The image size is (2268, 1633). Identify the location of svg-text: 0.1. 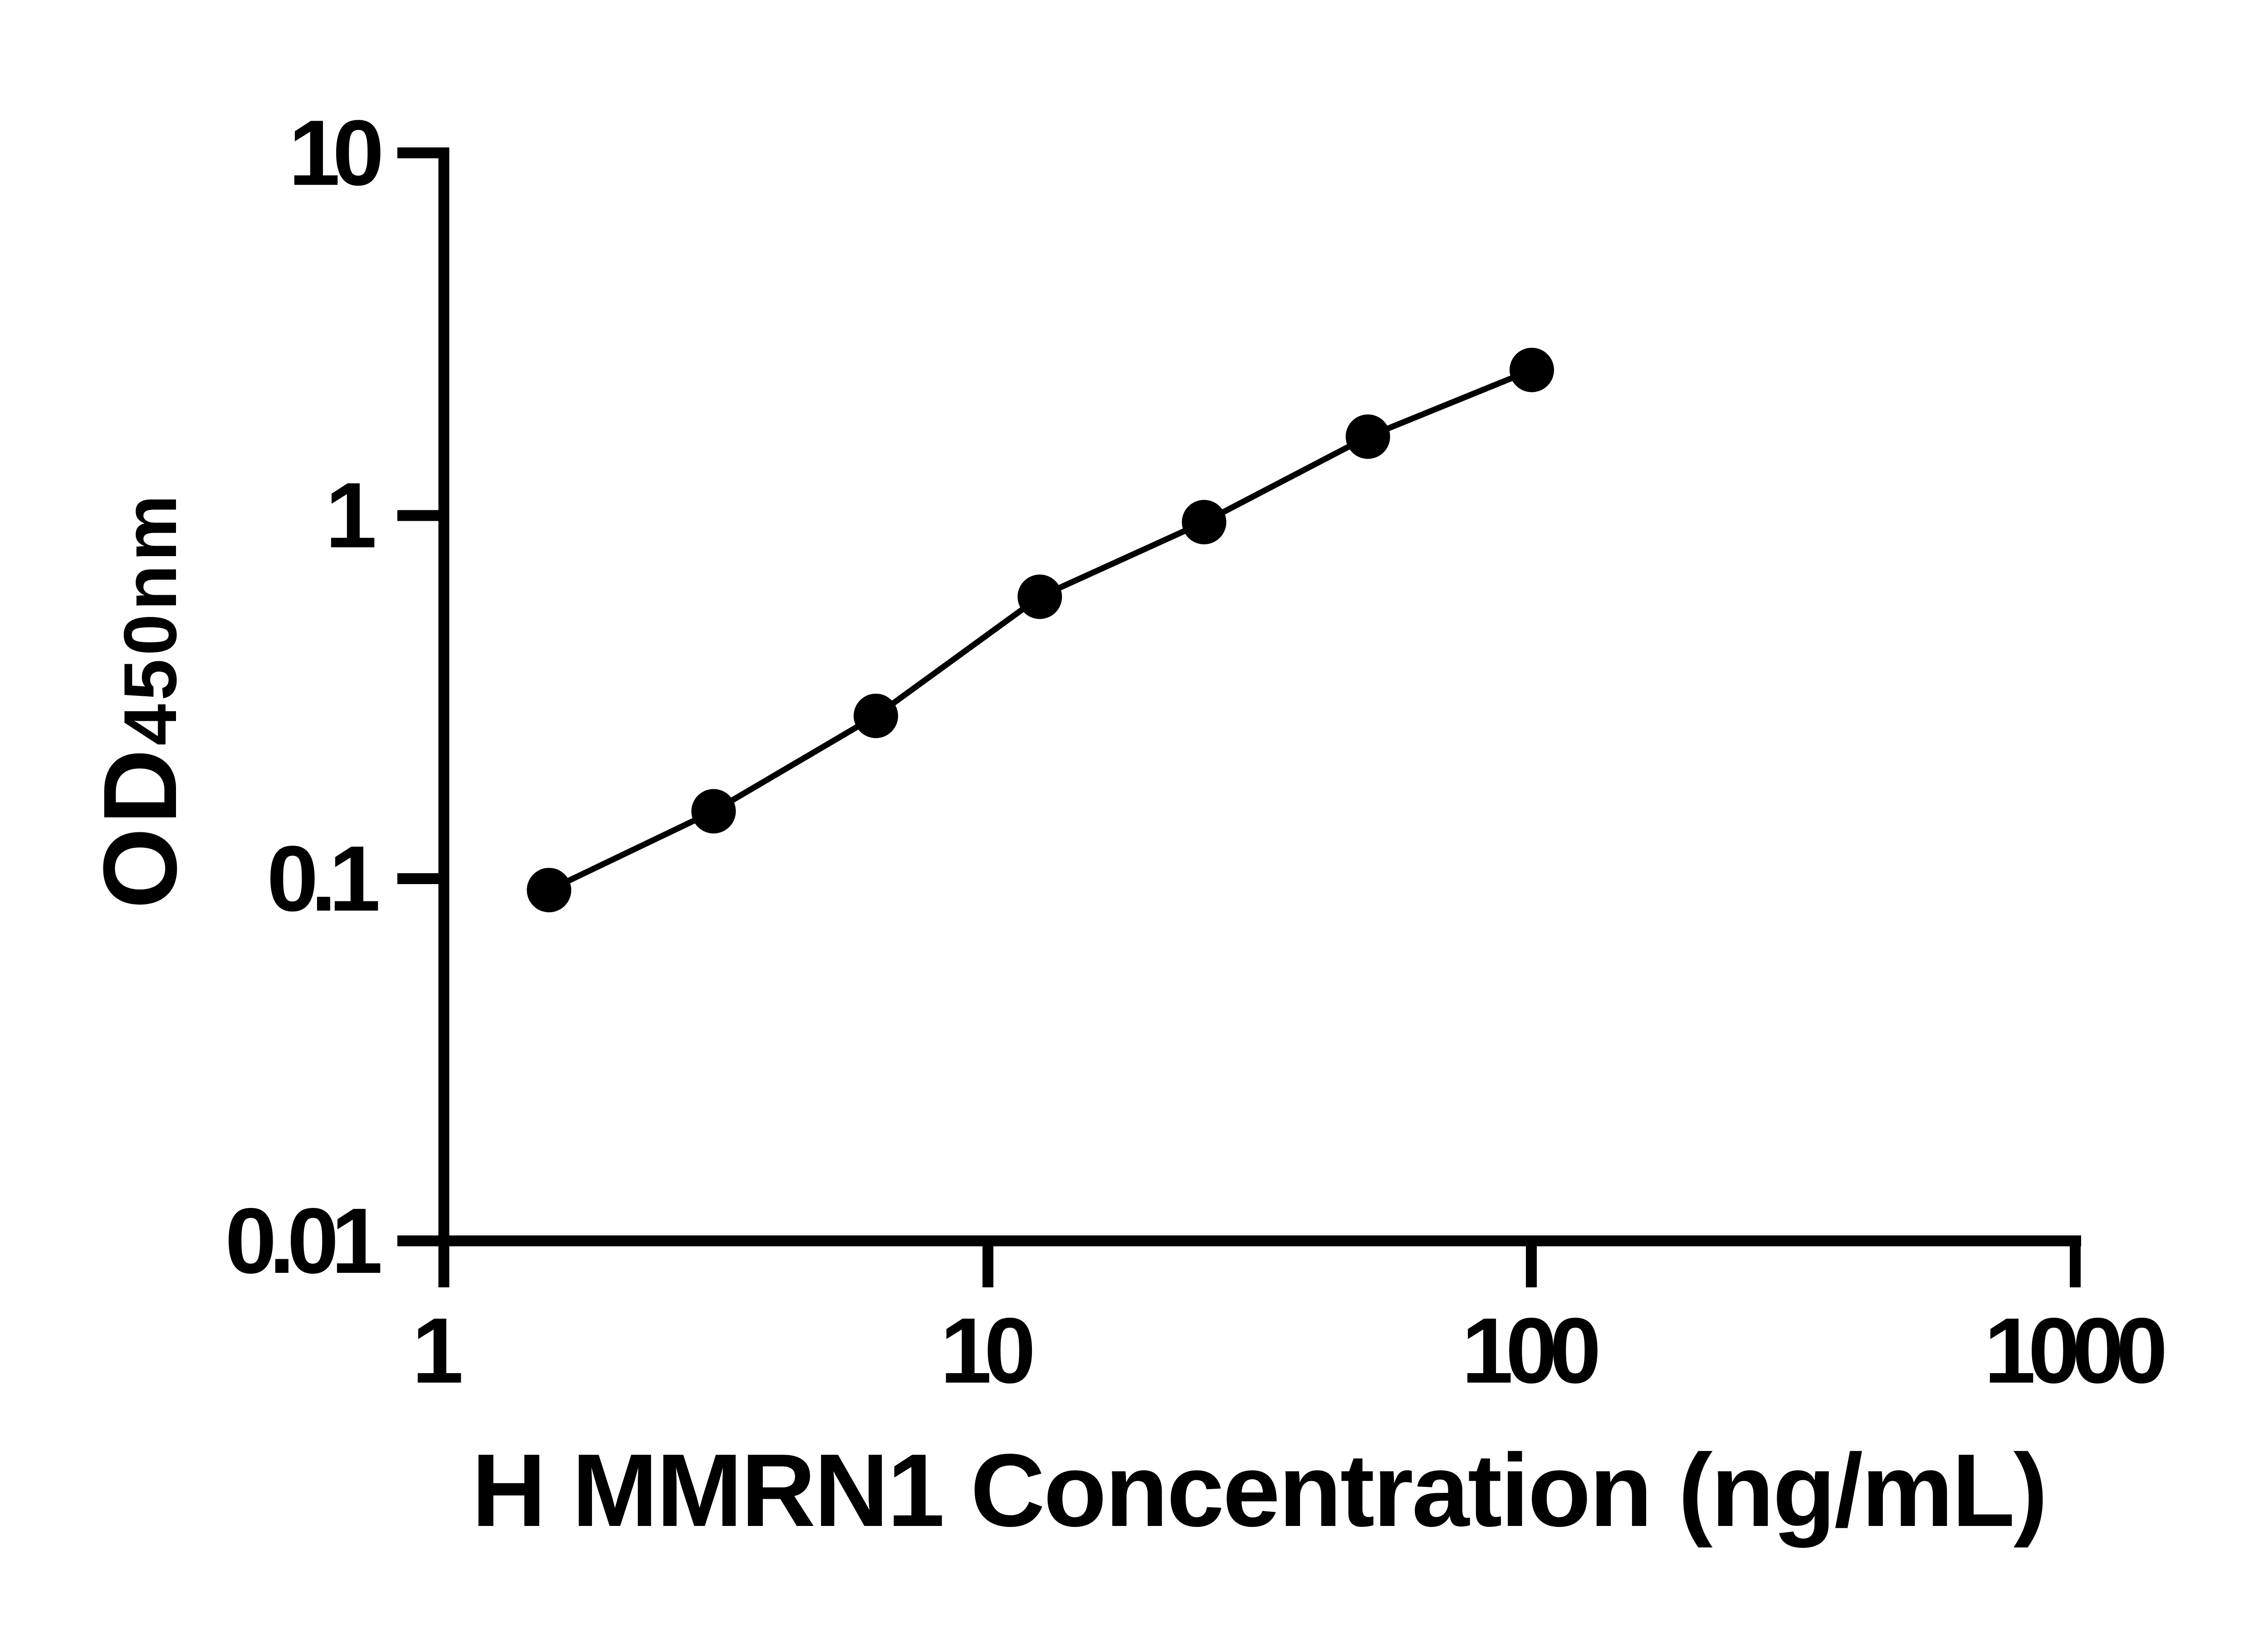
(323, 879).